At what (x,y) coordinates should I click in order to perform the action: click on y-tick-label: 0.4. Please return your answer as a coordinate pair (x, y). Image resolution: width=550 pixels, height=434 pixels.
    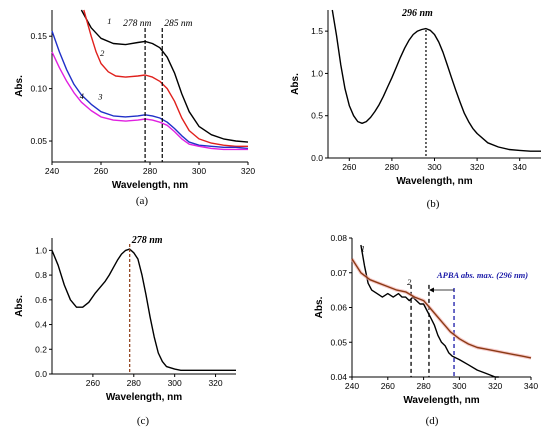
    Looking at the image, I should click on (41, 325).